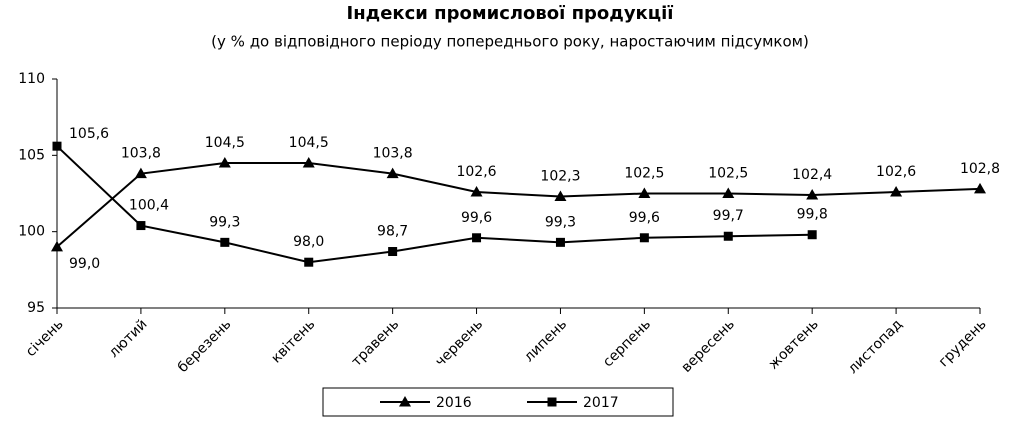 The image size is (1019, 421). Describe the element at coordinates (392, 232) in the screenshot. I see `data-label: 98,7` at that location.